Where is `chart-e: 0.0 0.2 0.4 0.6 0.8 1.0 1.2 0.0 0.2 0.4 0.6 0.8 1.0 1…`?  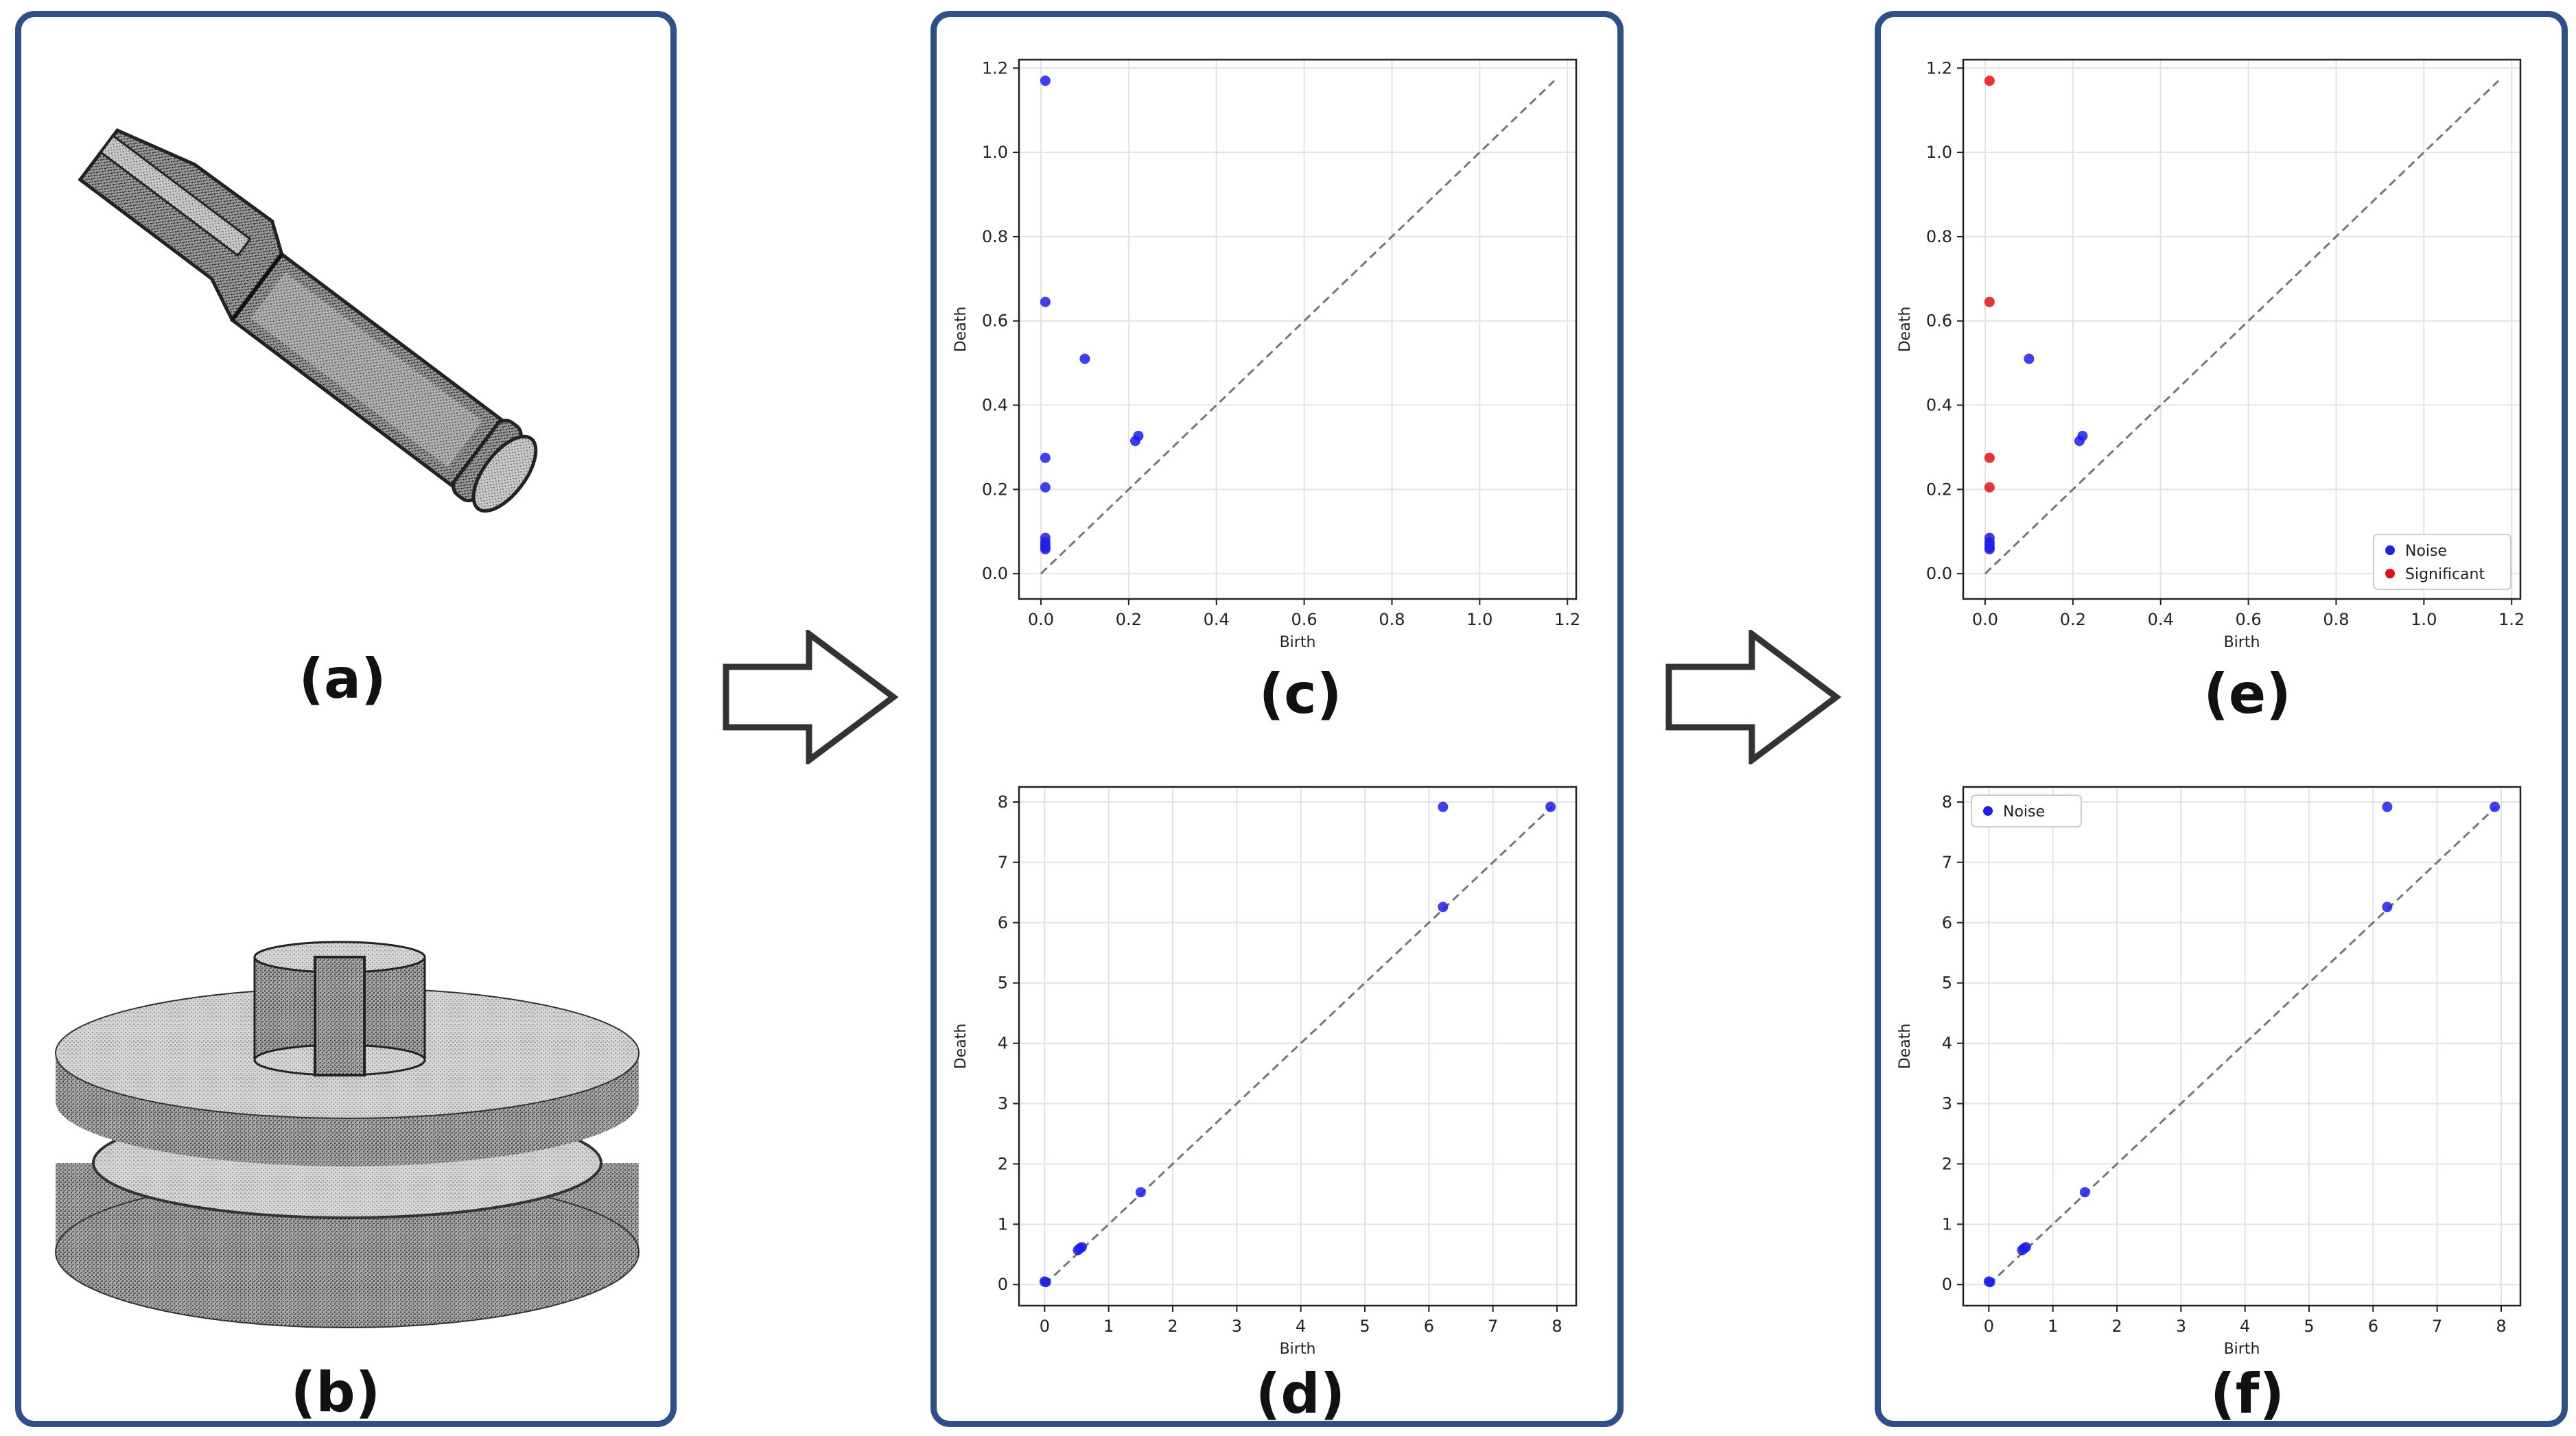 chart-e: 0.0 0.2 0.4 0.6 0.8 1.0 1.2 0.0 0.2 0.4 0.6 0.8 1.0 1… is located at coordinates (2211, 354).